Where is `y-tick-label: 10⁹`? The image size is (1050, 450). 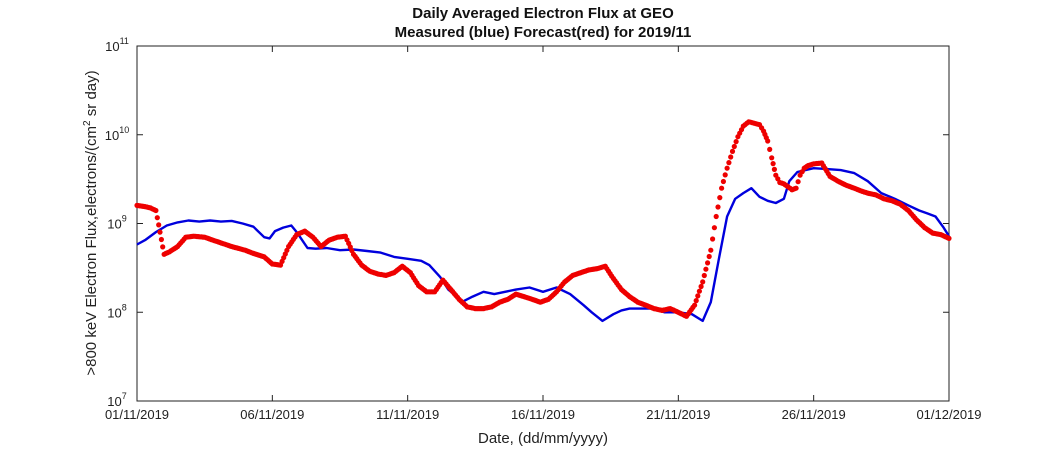
y-tick-label: 10⁹ is located at coordinates (116, 223).